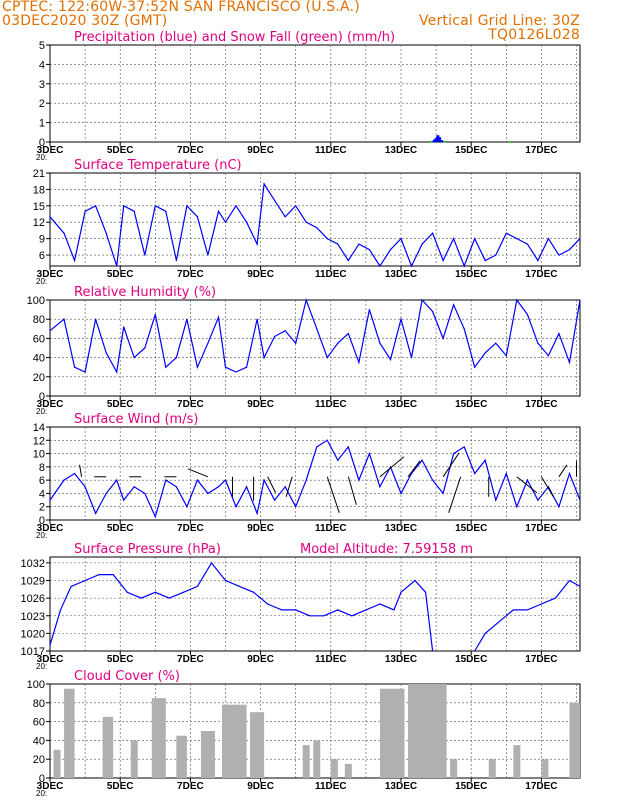 Image resolution: width=618 pixels, height=800 pixels. What do you see at coordinates (401, 528) in the screenshot?
I see `xtick-label-3-5: 13DEC` at bounding box center [401, 528].